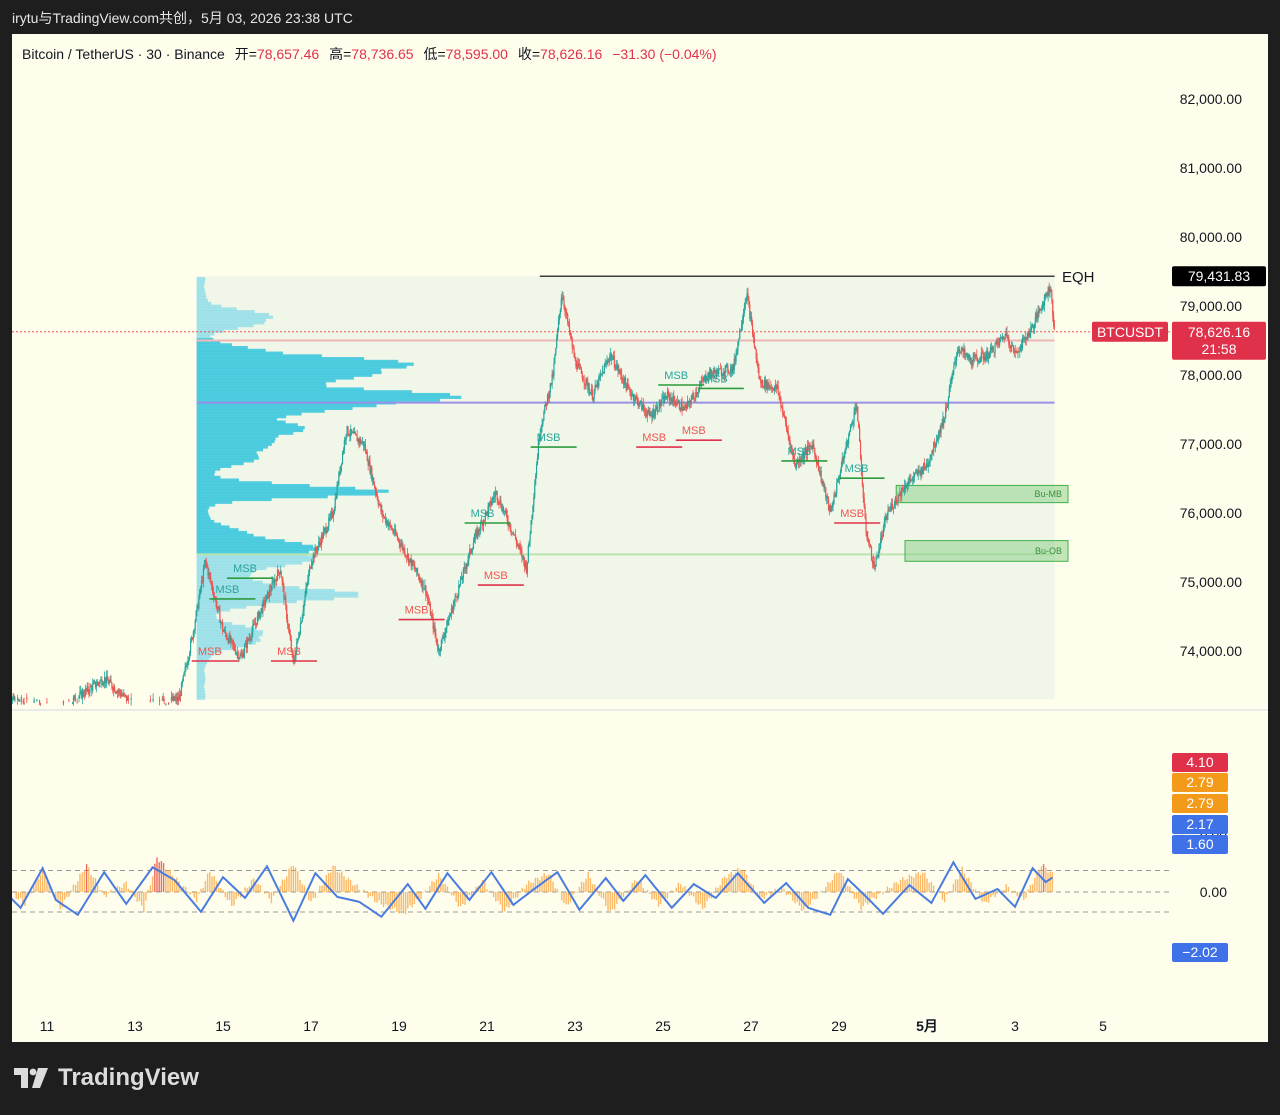  Describe the element at coordinates (47, 1026) in the screenshot. I see `time-tick-label: 11` at that location.